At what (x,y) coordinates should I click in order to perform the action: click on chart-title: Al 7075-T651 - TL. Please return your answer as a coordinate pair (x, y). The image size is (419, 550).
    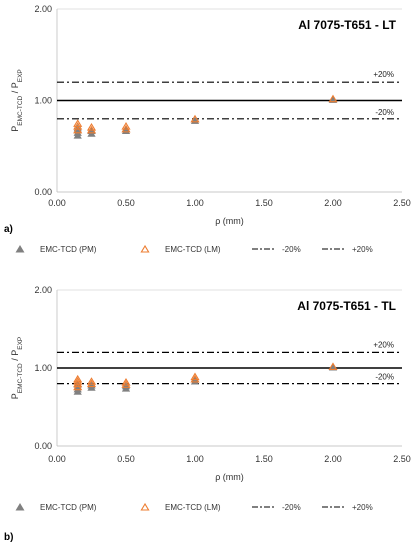
    Looking at the image, I should click on (346, 306).